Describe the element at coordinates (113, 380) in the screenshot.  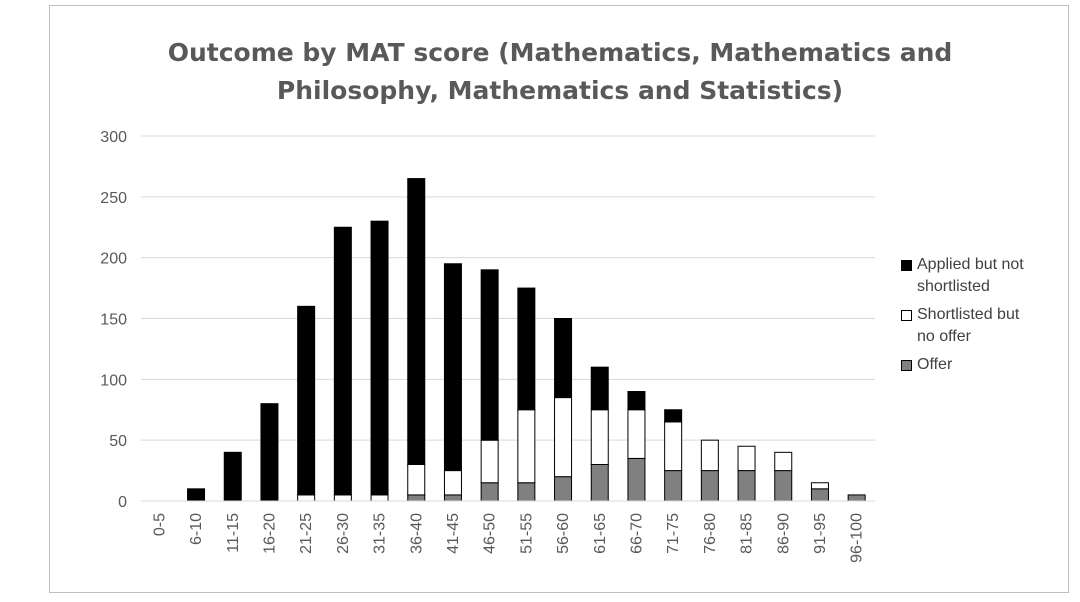
I see `y-tick-label-100: 100` at that location.